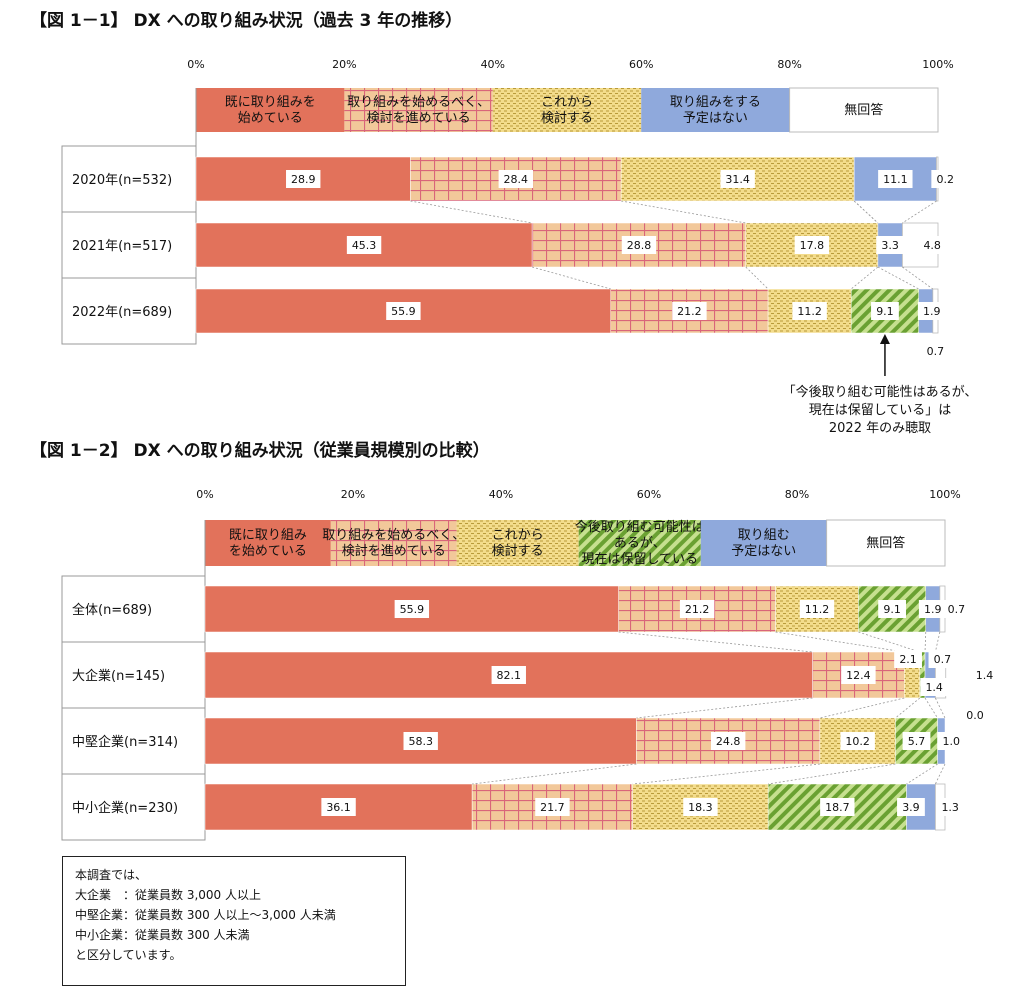 The height and width of the screenshot is (1000, 1024). I want to click on undefined-xtick-label: 100%, so click(944, 494).